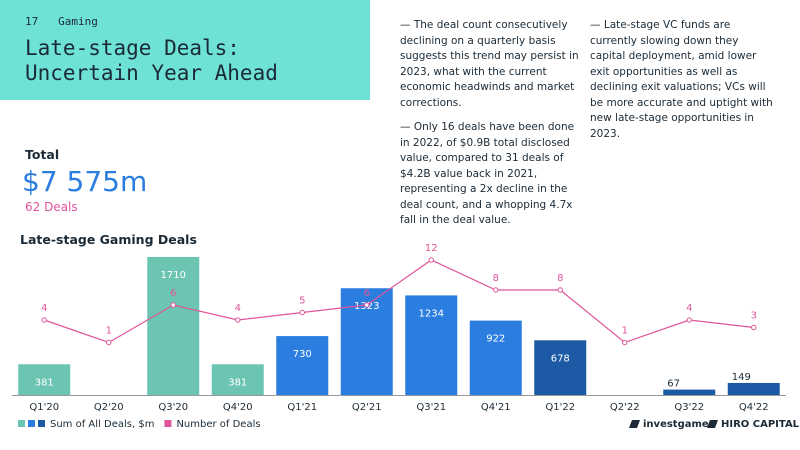 The image size is (800, 450). Describe the element at coordinates (102, 424) in the screenshot. I see `legend-label: Sum of All Deals, $m` at that location.